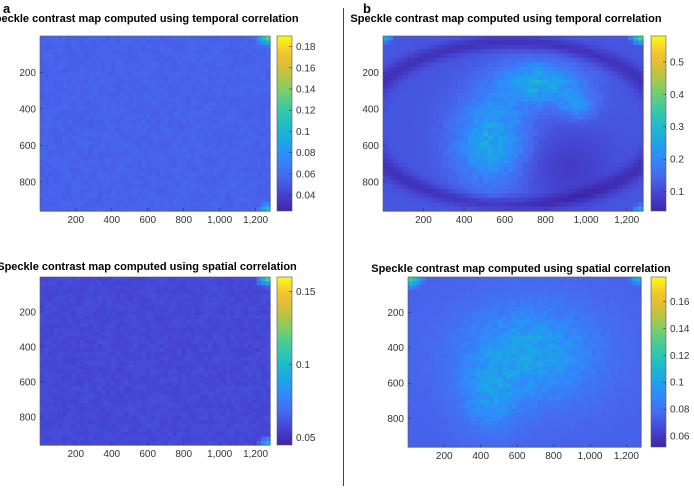 The width and height of the screenshot is (694, 488). Describe the element at coordinates (27, 417) in the screenshot. I see `y-tick-label: 800` at that location.